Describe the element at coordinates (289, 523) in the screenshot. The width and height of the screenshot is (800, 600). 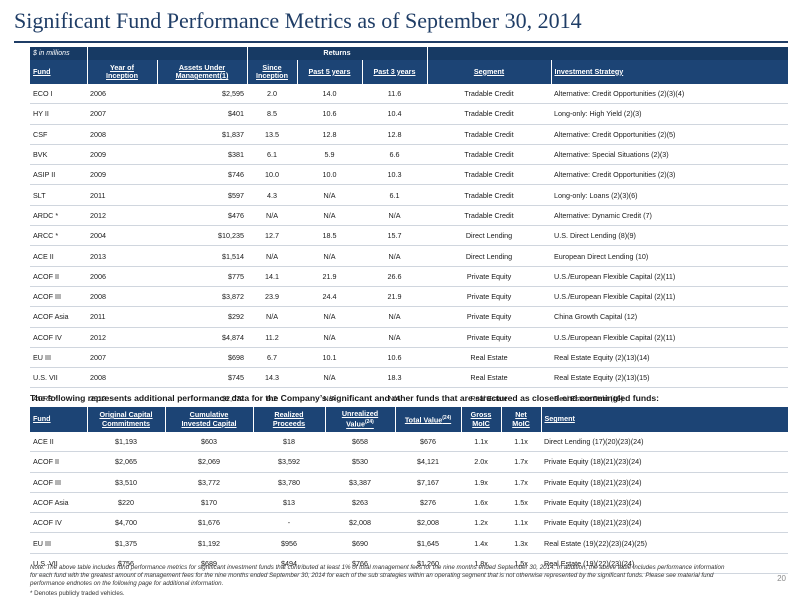
I see `cell-realized-proceeds: -` at that location.